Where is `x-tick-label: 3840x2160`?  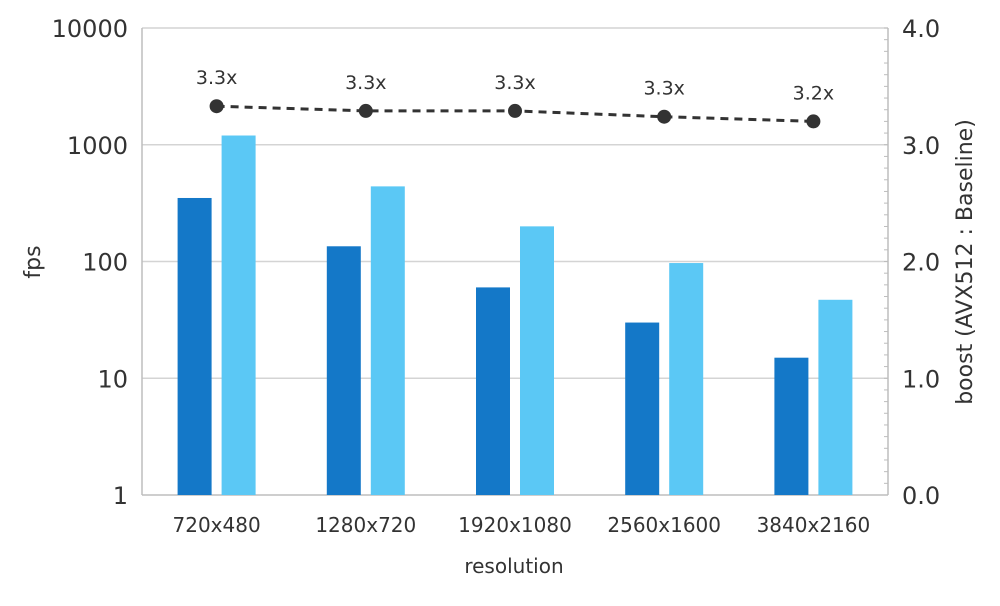
x-tick-label: 3840x2160 is located at coordinates (814, 525).